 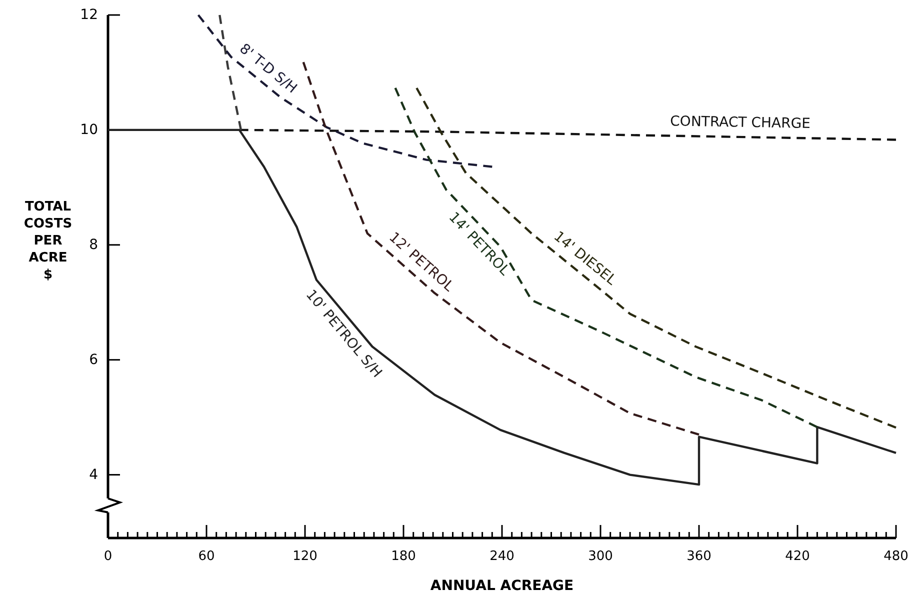 I want to click on y-tick-label: 12, so click(x=89, y=15).